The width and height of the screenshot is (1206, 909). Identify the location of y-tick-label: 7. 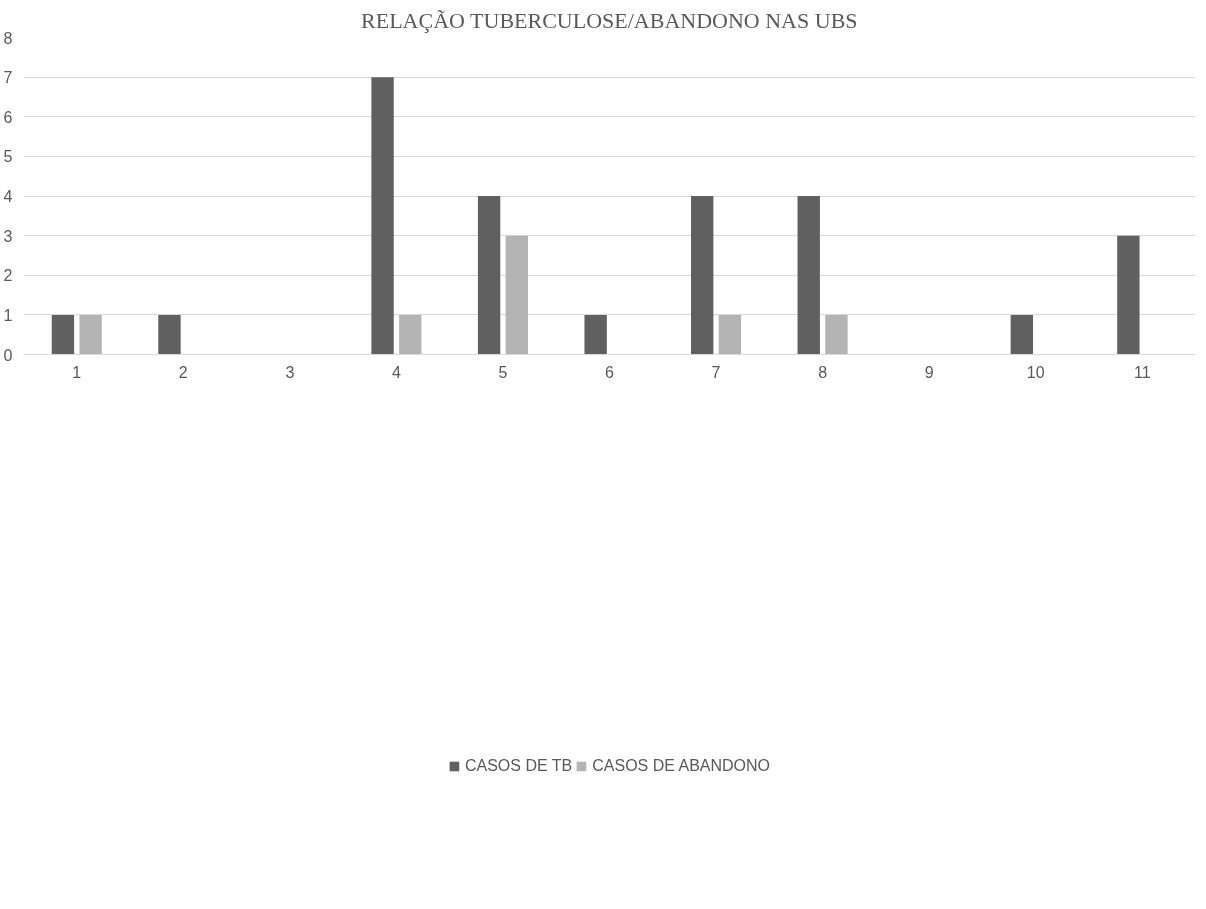
(8, 78).